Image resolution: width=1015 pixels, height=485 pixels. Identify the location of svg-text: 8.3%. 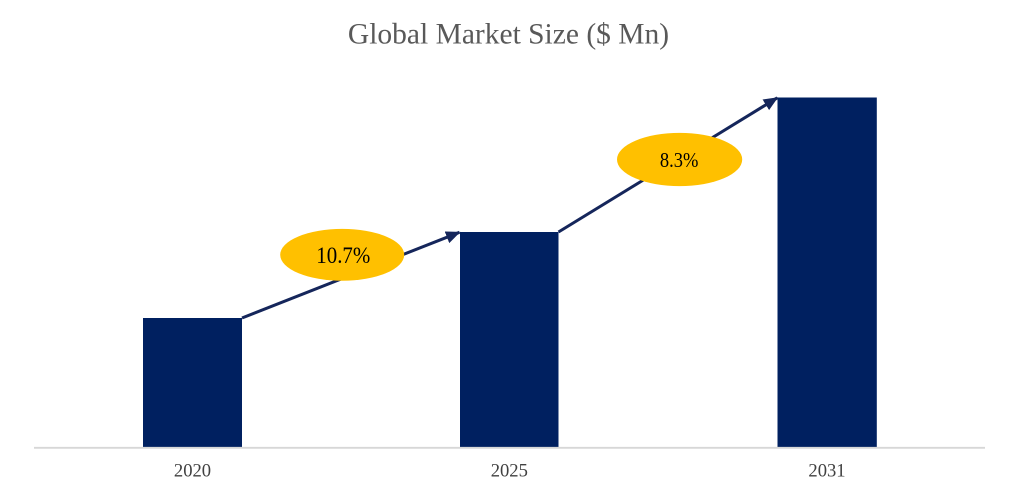
(679, 161).